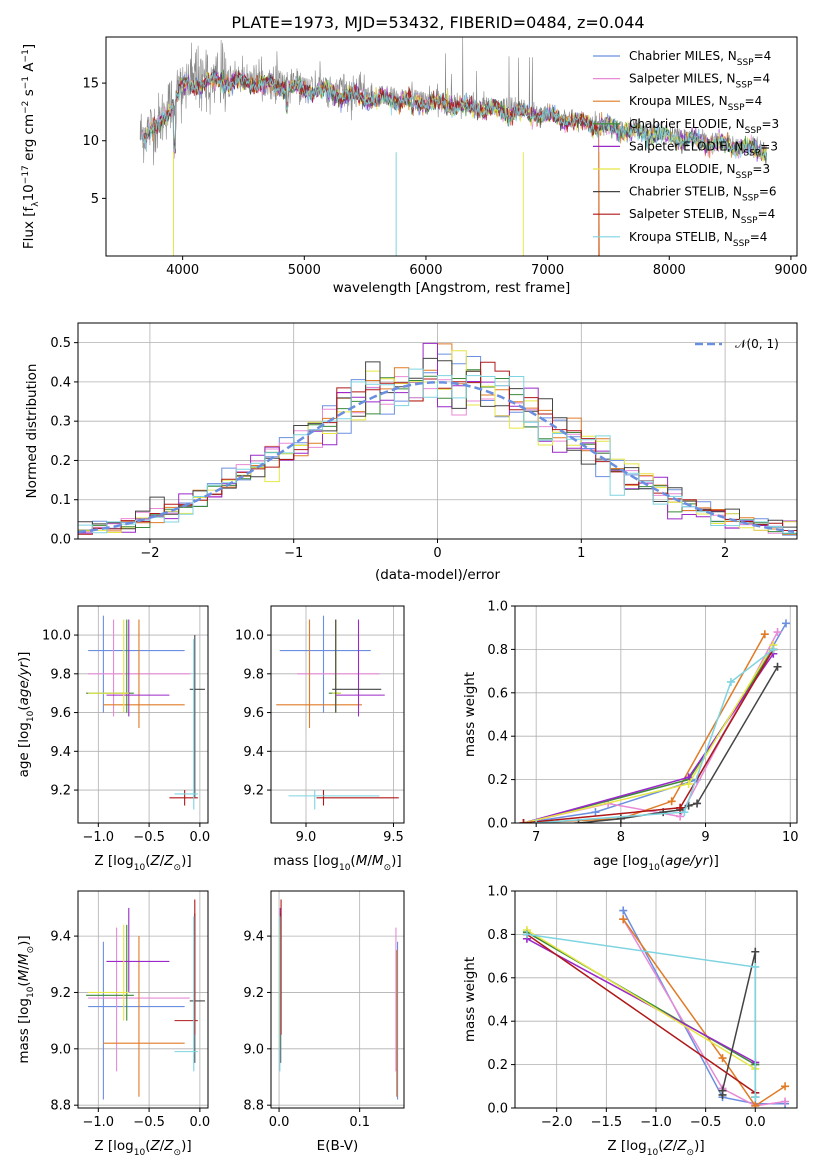 This screenshot has width=819, height=1170. What do you see at coordinates (699, 171) in the screenshot?
I see `legend-label: Kroupa ELODIE, NSSP=3` at bounding box center [699, 171].